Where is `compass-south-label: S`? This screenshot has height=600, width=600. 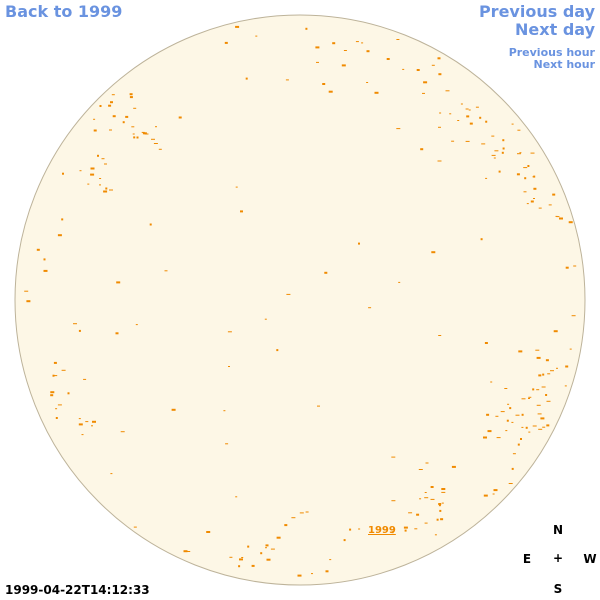
compass-south-label: S is located at coordinates (558, 589).